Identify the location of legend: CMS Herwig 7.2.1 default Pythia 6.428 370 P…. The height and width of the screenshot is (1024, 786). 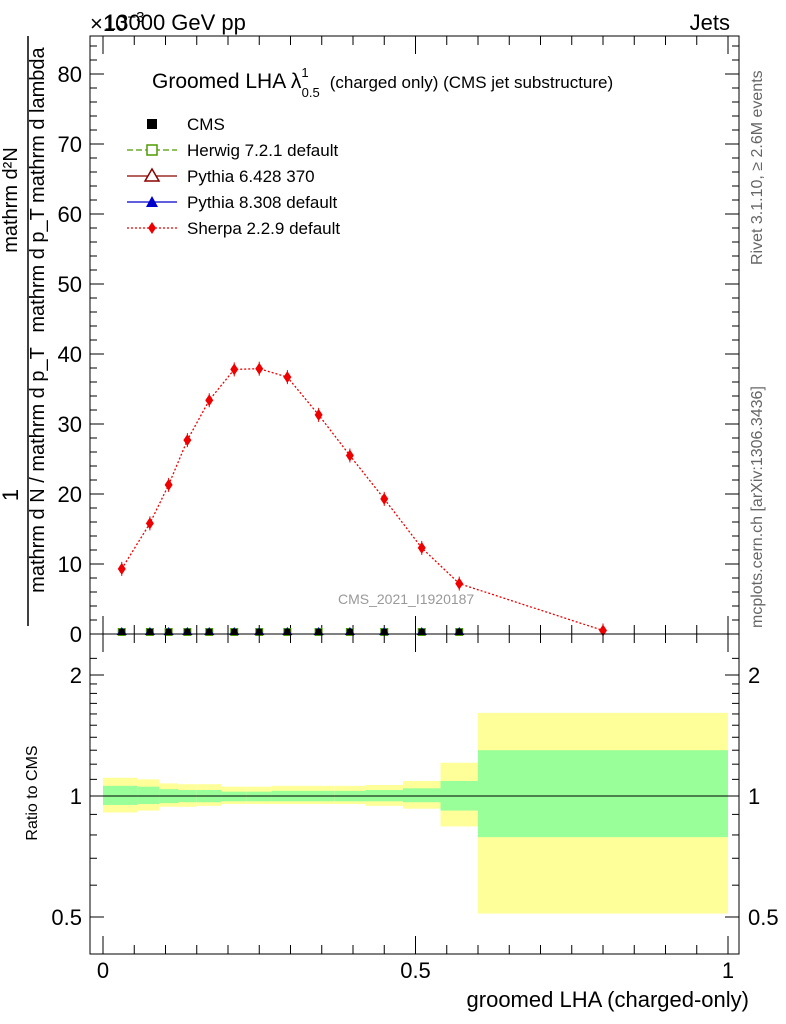
(233, 176).